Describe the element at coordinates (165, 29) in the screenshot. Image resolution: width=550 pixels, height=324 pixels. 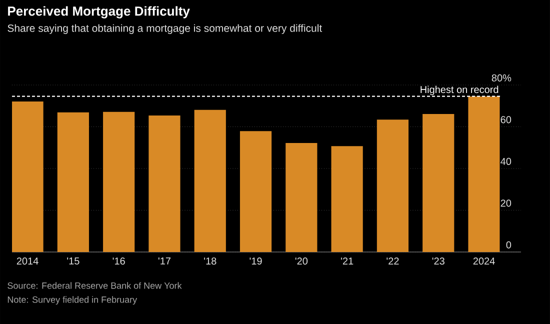
I see `chart-subtitle: Share saying that obtaining a mortgage is somewhat or very difficult` at that location.